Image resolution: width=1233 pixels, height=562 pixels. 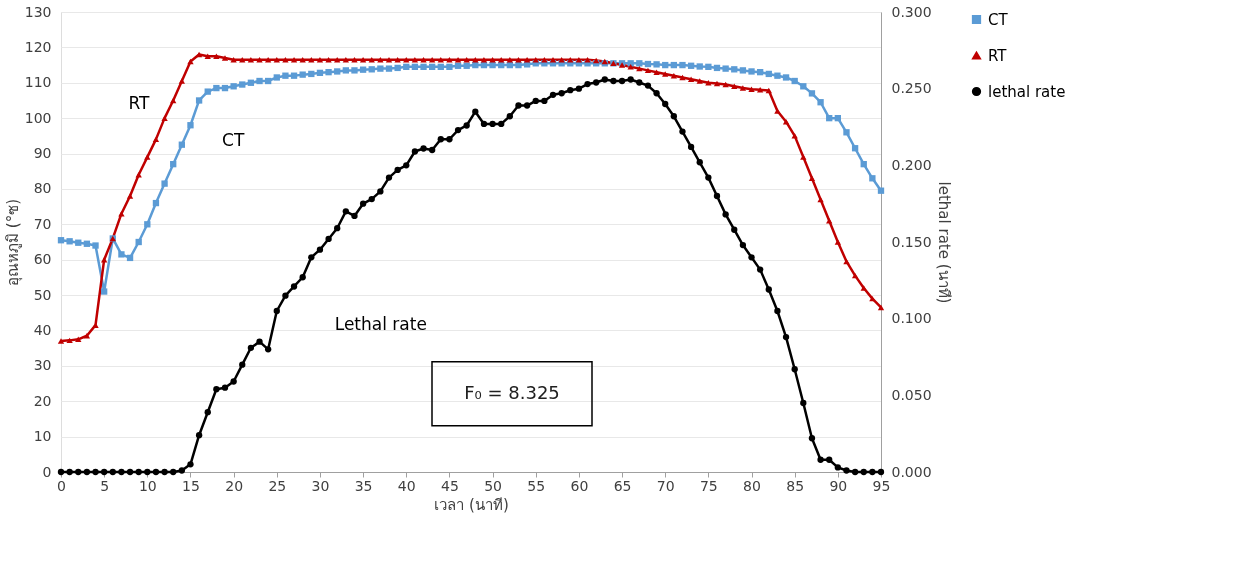 What do you see at coordinates (233, 139) in the screenshot?
I see `annotation: CT` at bounding box center [233, 139].